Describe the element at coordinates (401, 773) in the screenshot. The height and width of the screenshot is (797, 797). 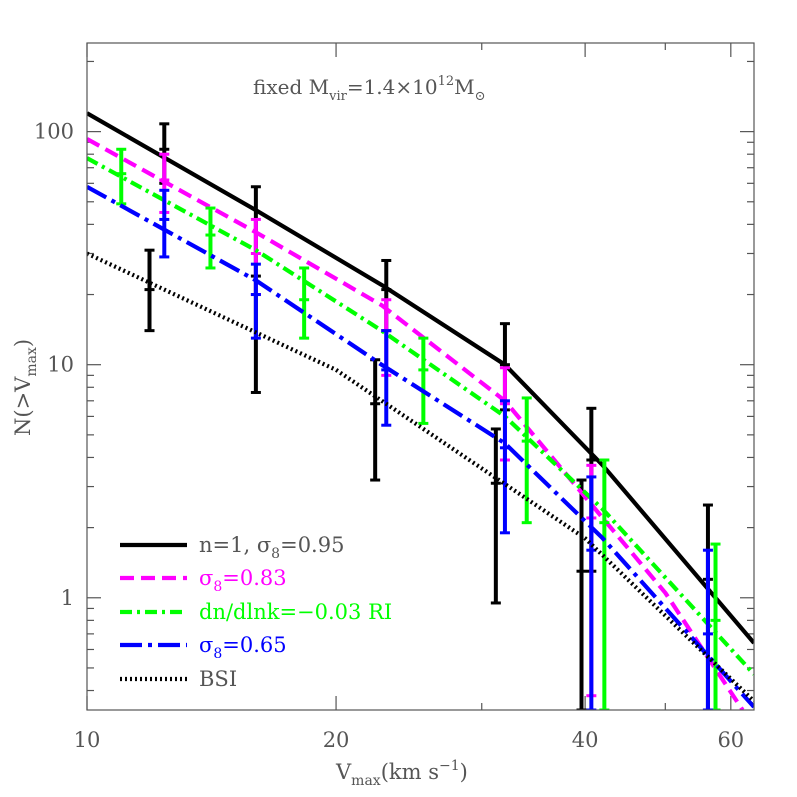
I see `x-axis-label: Vmax(km s−1)` at that location.